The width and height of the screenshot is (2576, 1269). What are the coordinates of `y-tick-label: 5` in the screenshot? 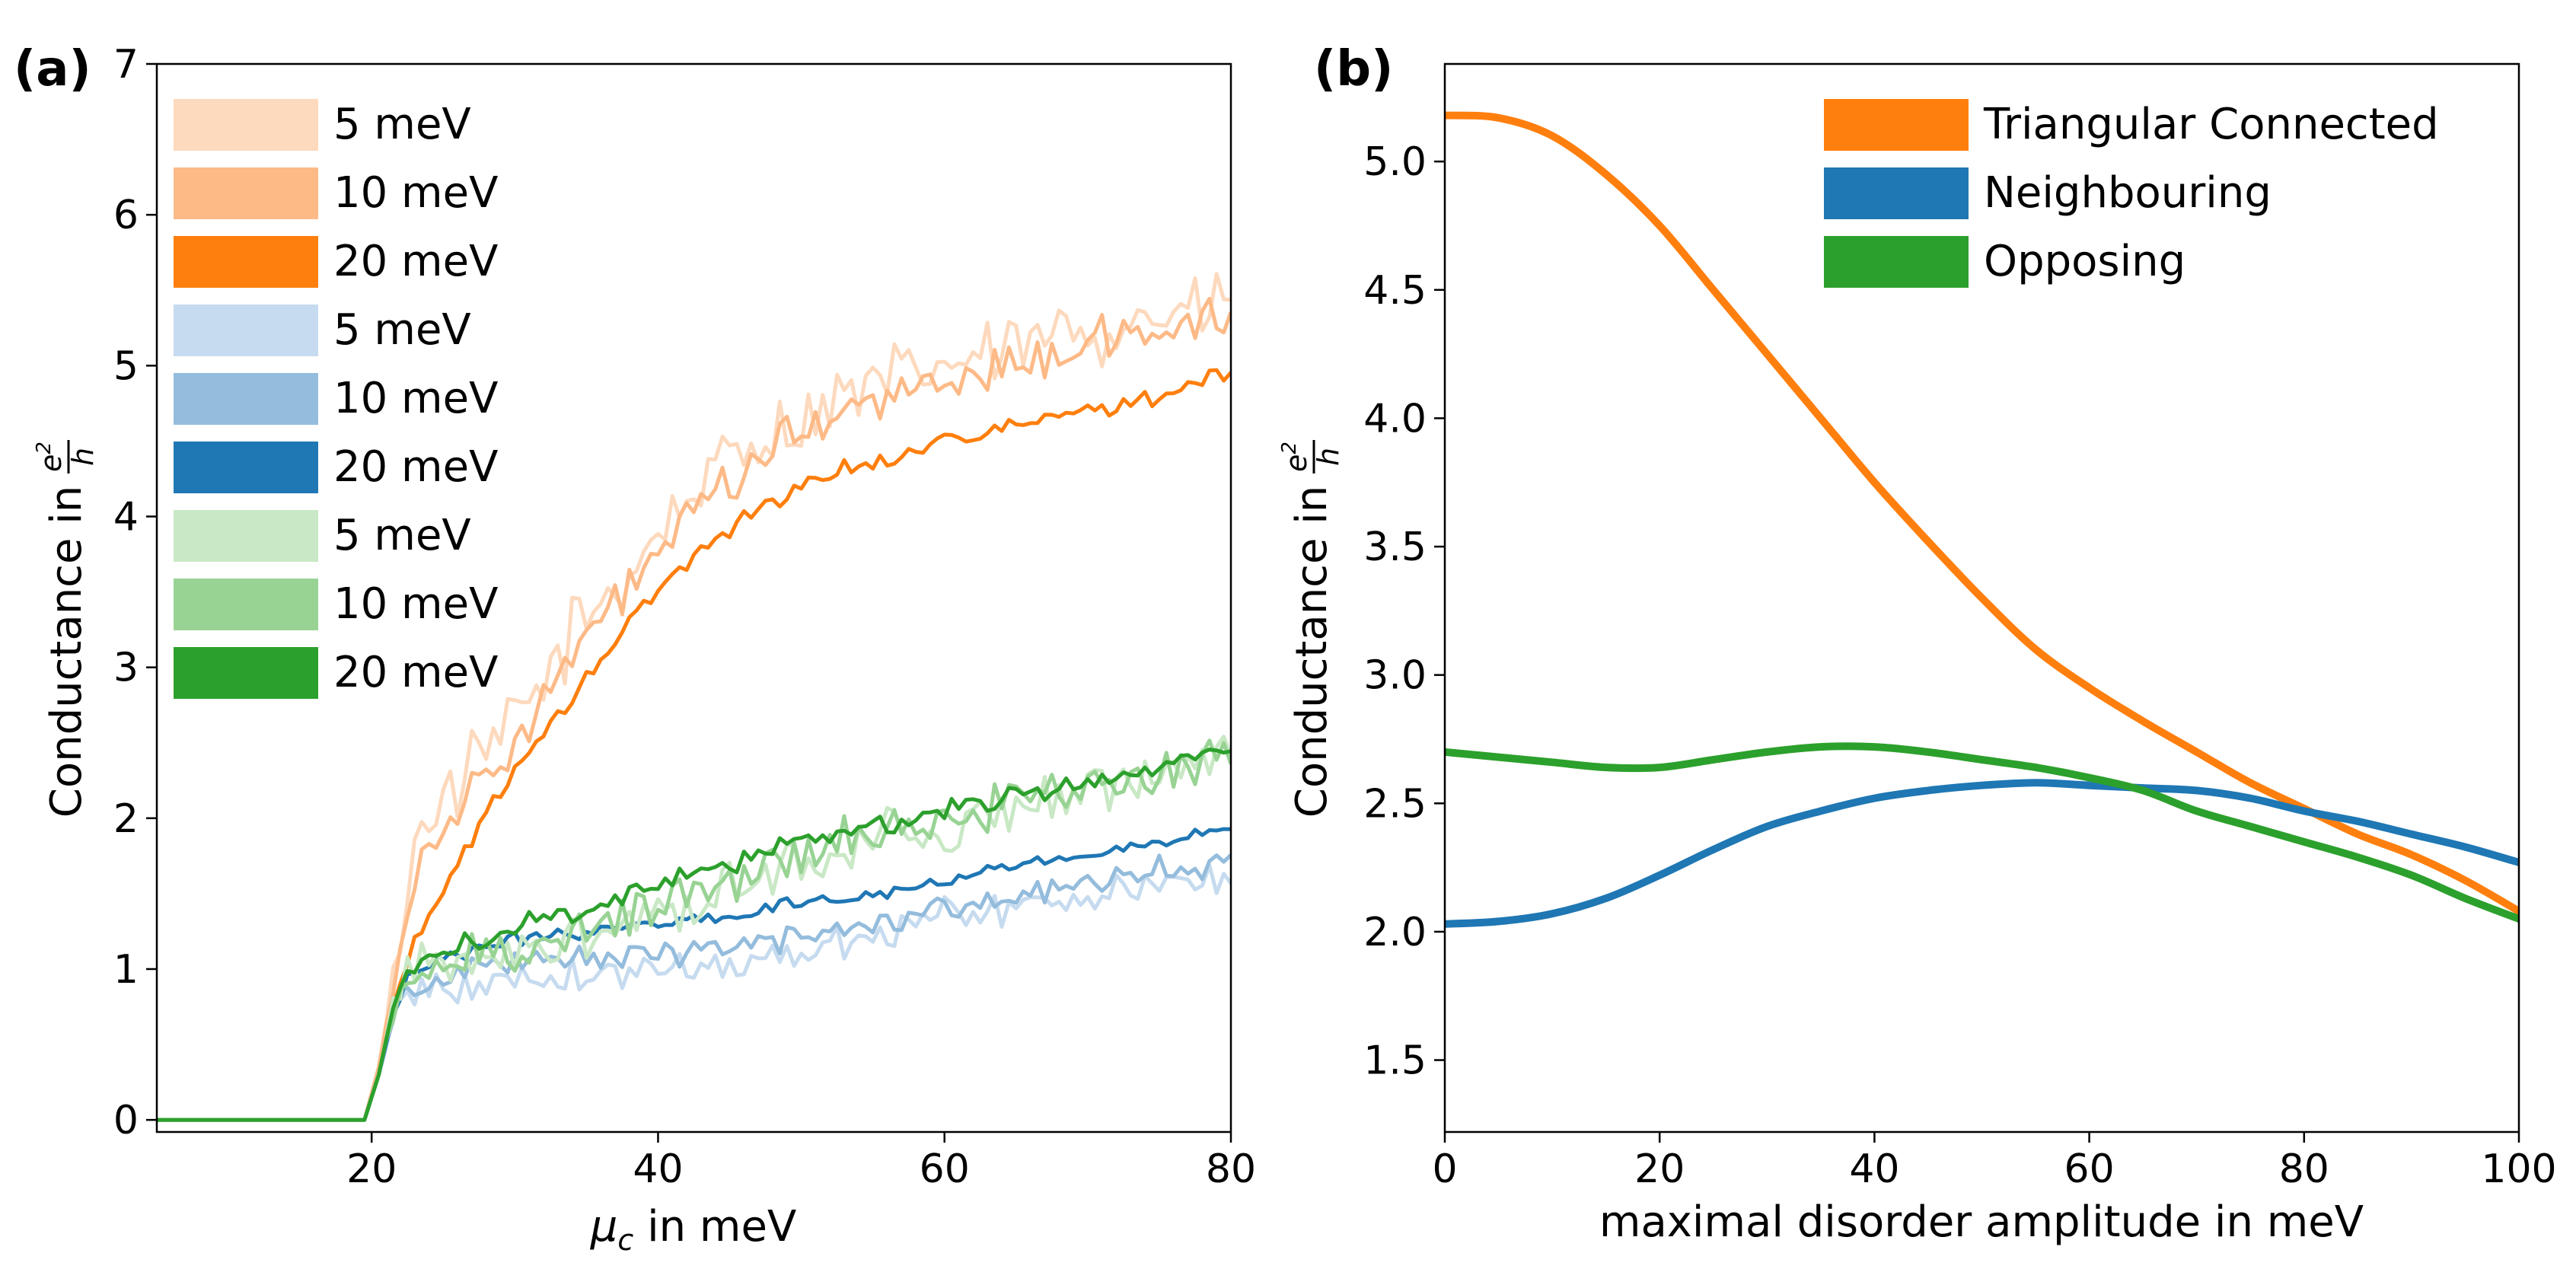 It's located at (126, 366).